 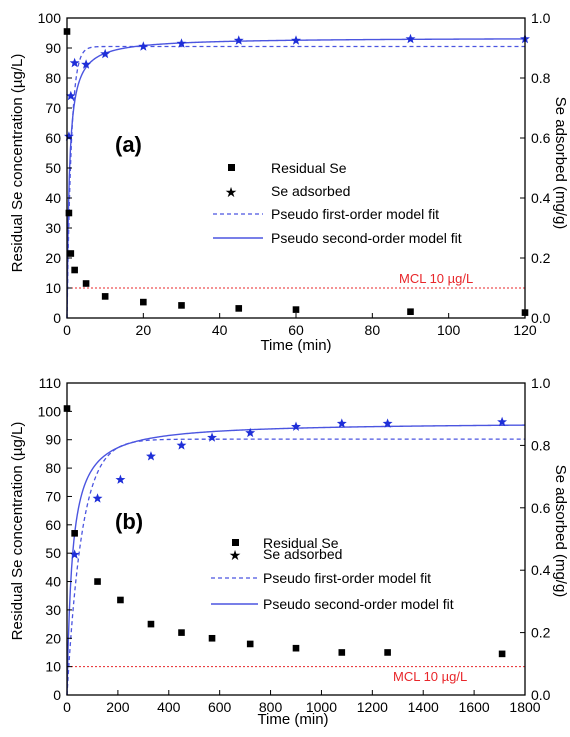 I want to click on x-tick-label: 800, so click(x=271, y=707).